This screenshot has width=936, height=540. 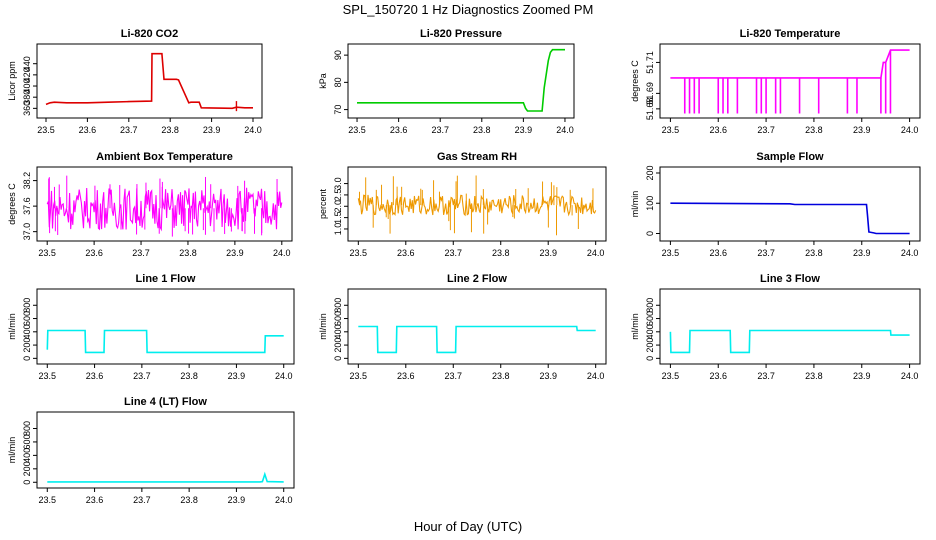 I want to click on y-tick-label: 51.71, so click(x=650, y=62).